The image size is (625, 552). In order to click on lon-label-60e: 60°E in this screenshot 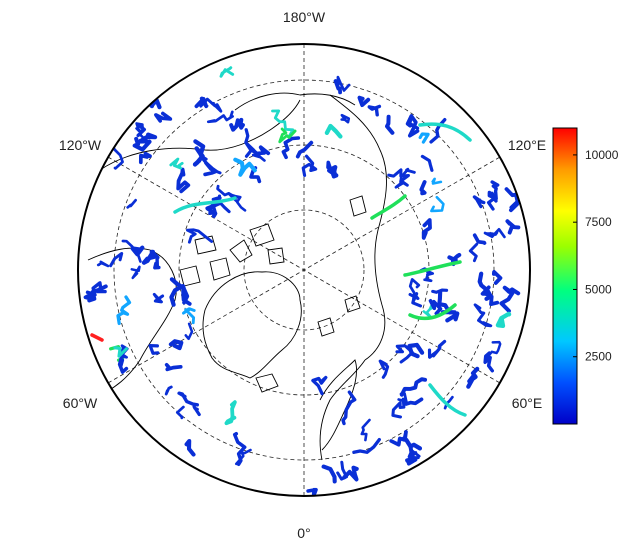, I will do `click(527, 403)`.